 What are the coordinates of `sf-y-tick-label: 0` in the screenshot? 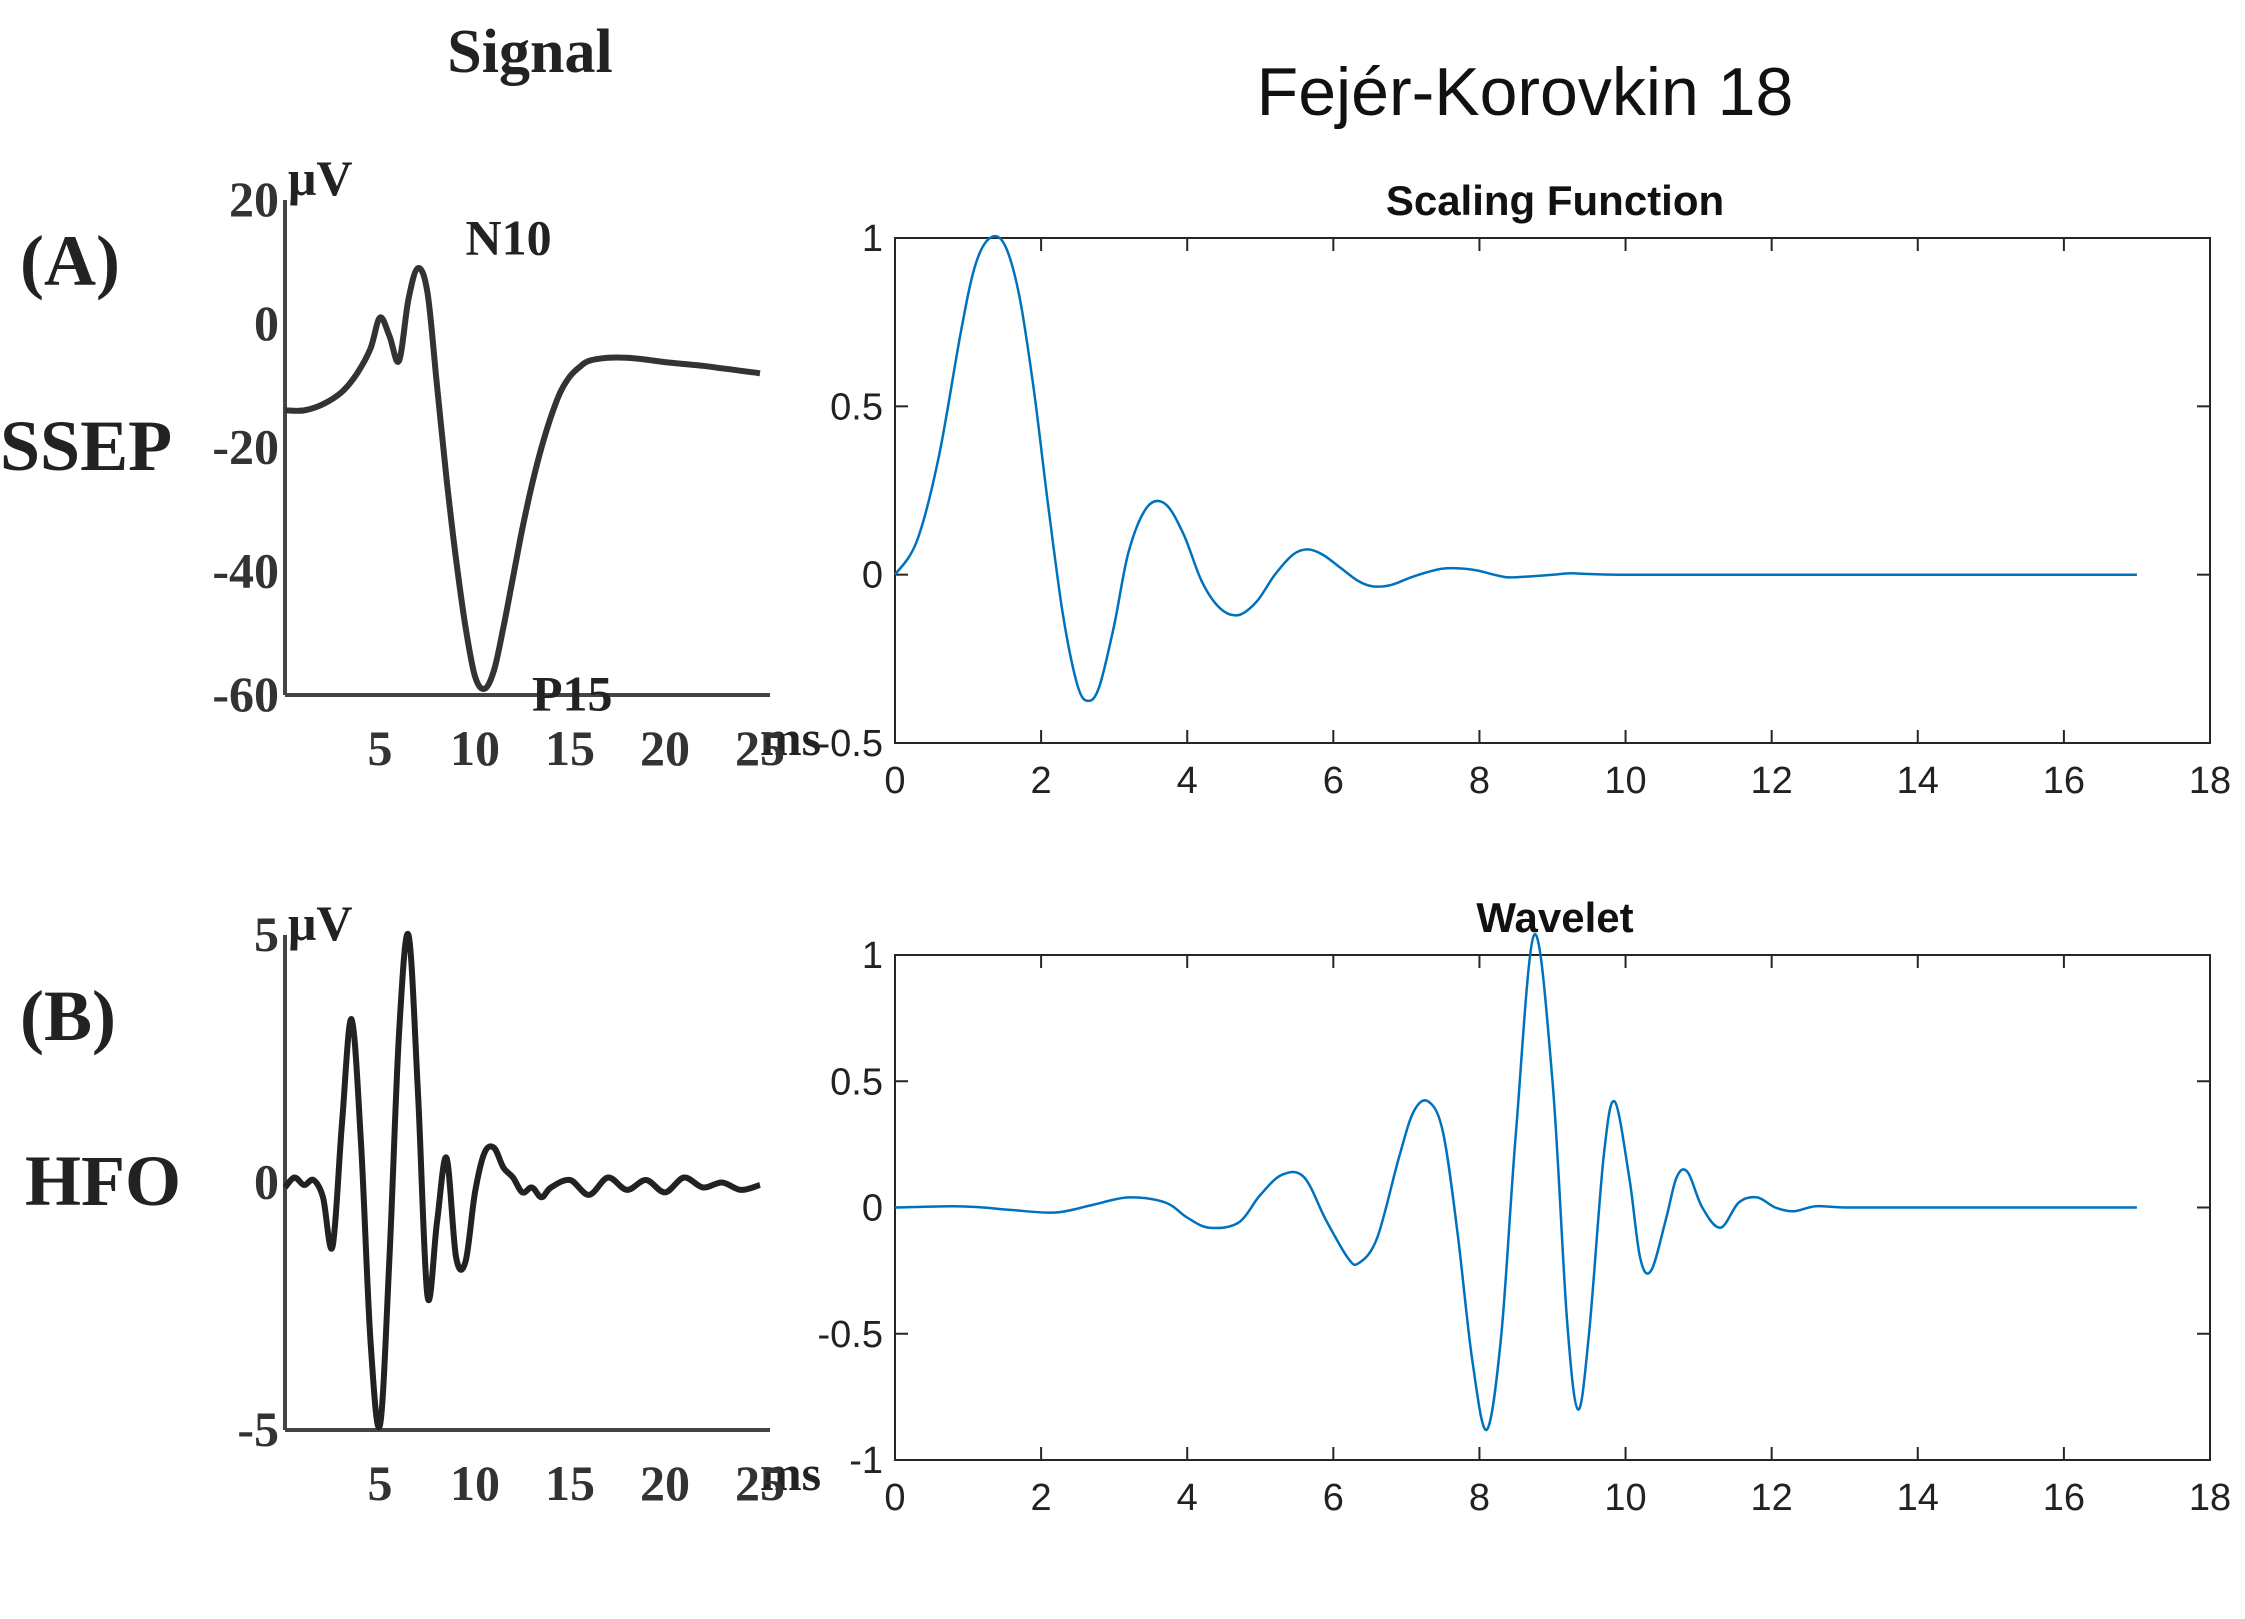 It's located at (872, 576).